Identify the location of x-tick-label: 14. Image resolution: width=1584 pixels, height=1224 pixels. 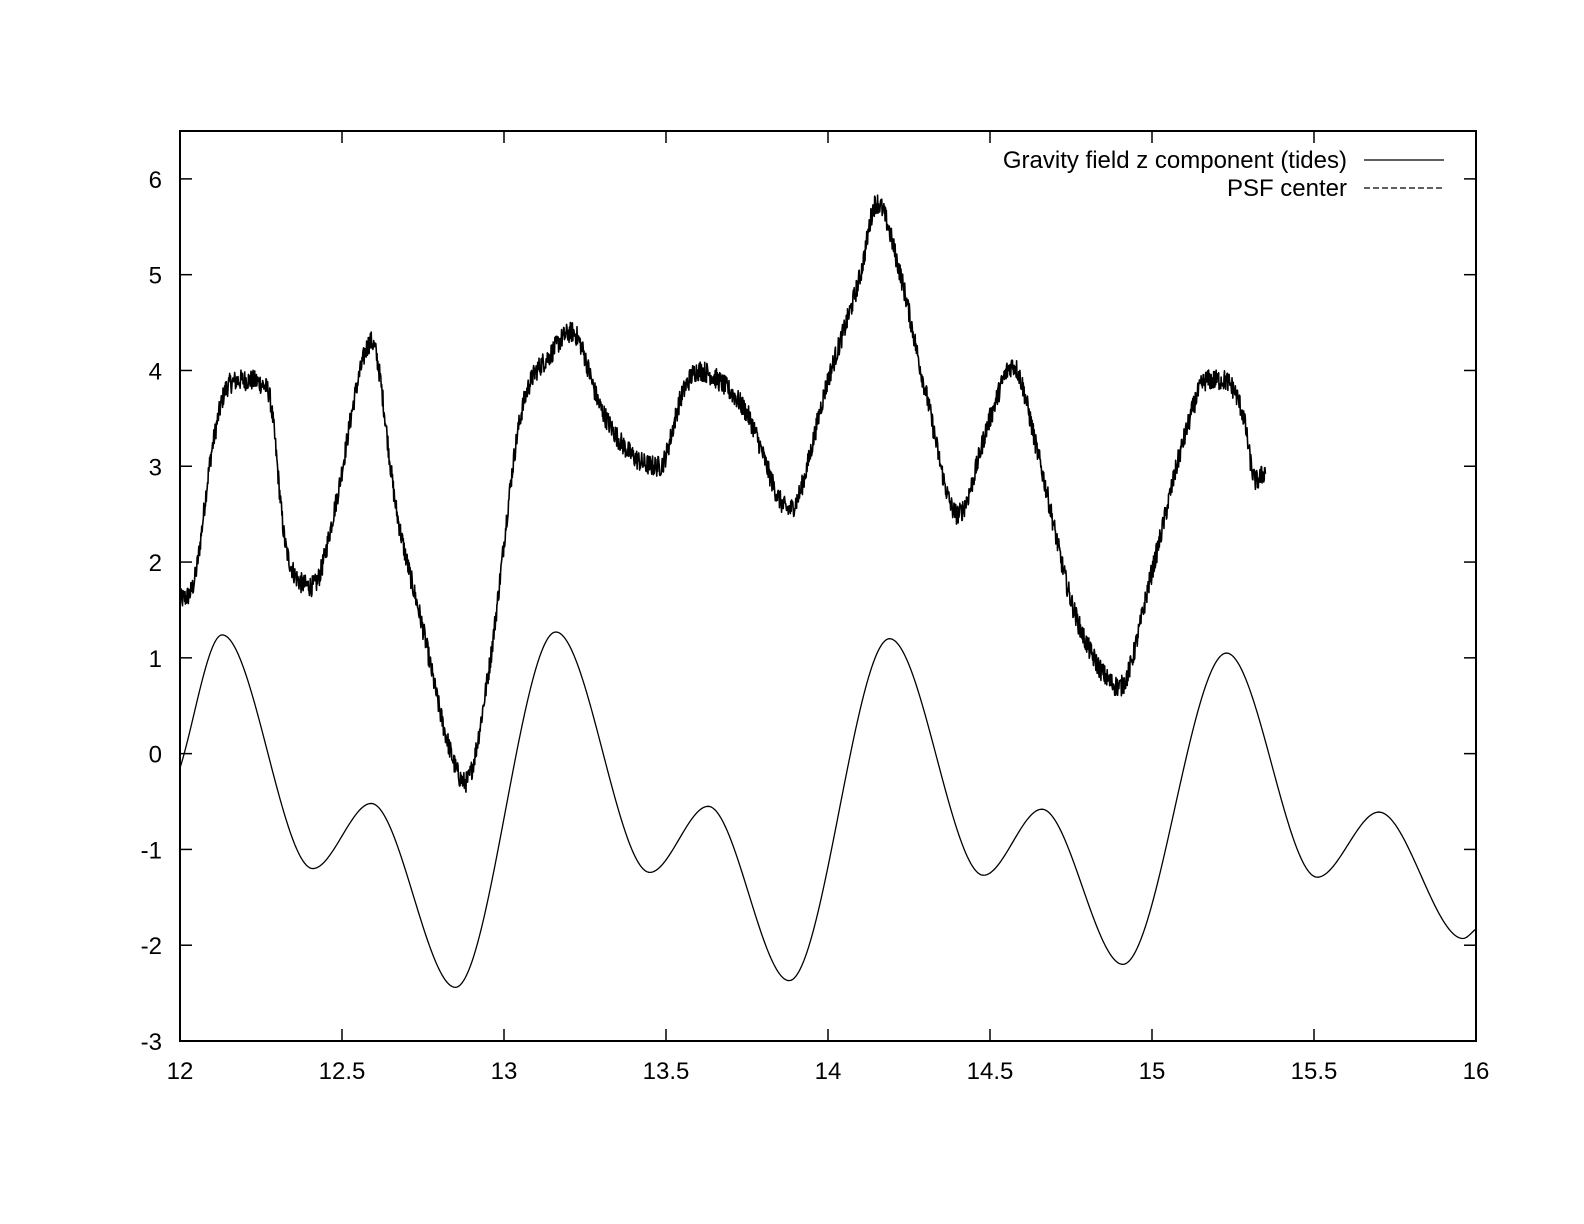
(828, 1071).